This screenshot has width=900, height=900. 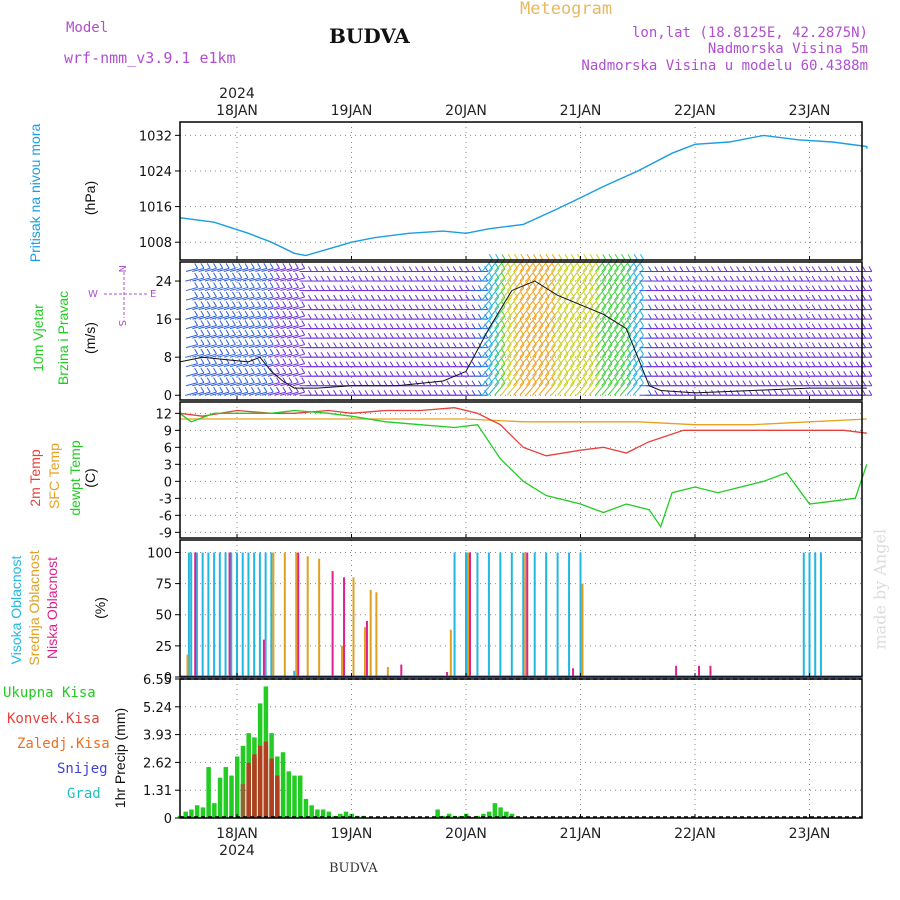 What do you see at coordinates (260, 781) in the screenshot?
I see `precip-conv-bar` at bounding box center [260, 781].